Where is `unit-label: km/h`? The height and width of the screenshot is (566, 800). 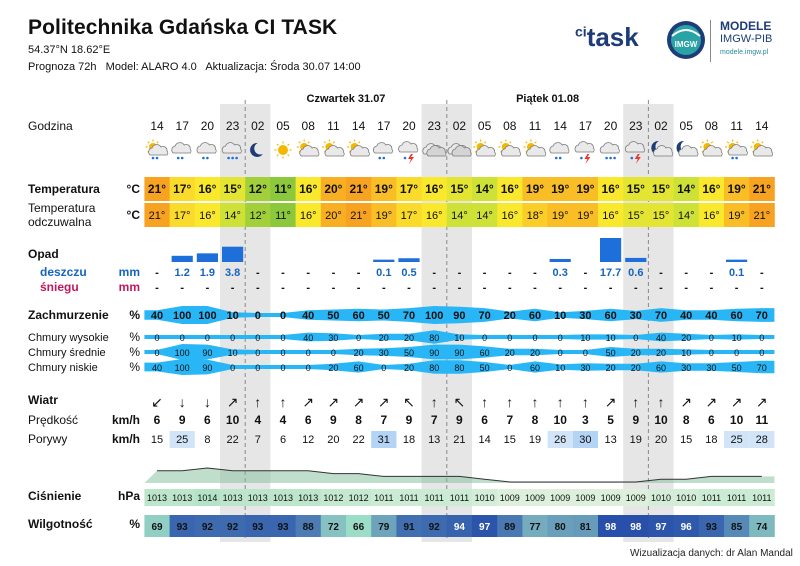 unit-label: km/h is located at coordinates (126, 439).